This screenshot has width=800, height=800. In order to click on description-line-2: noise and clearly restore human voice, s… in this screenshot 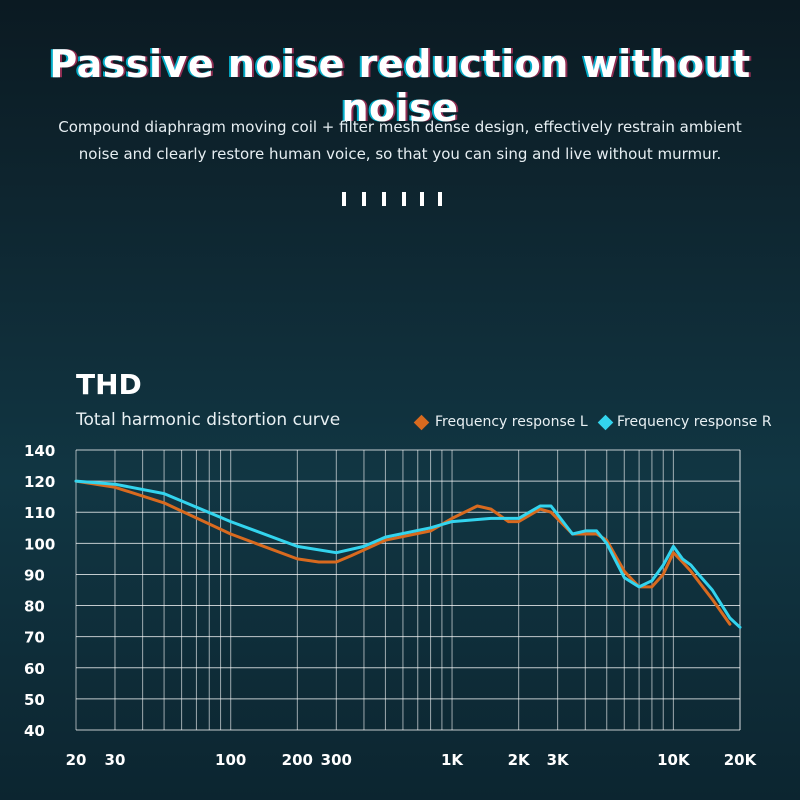, I will do `click(400, 154)`.